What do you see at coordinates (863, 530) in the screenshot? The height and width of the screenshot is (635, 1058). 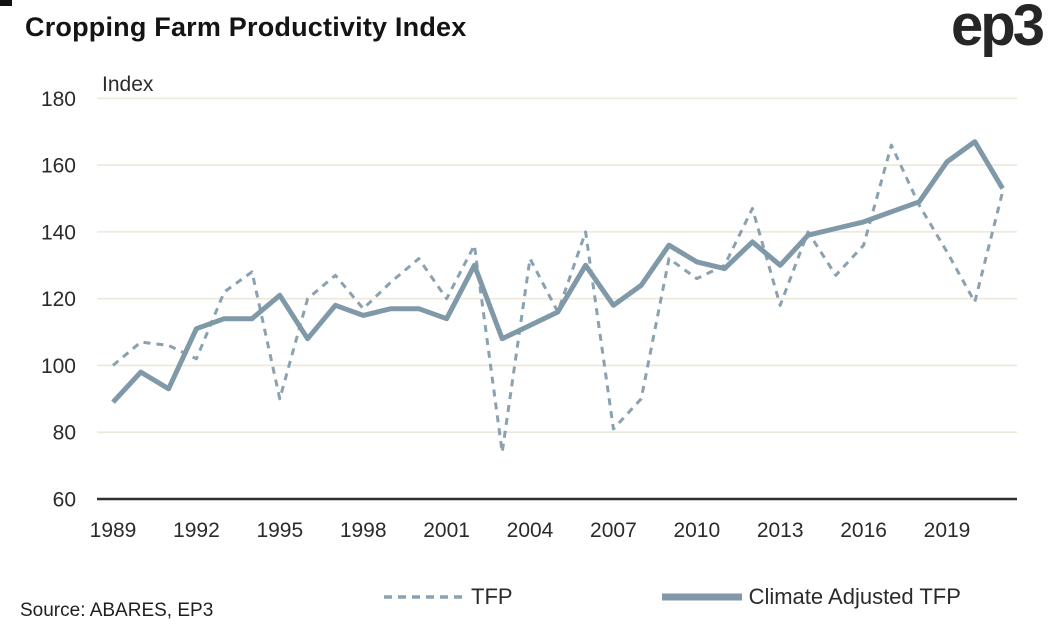 I see `x-tick-label: 2016` at bounding box center [863, 530].